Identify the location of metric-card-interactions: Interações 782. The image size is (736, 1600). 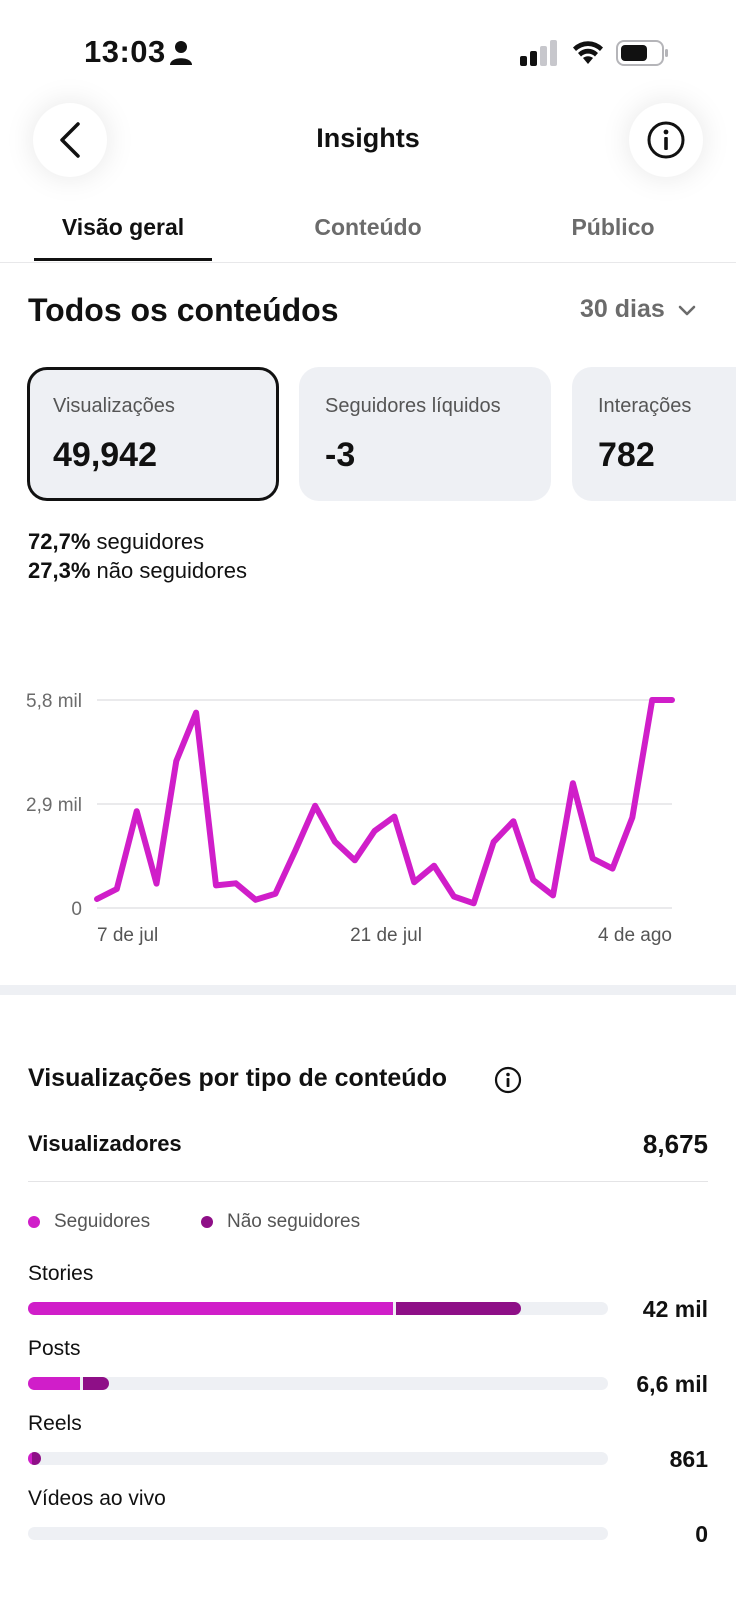
(654, 434).